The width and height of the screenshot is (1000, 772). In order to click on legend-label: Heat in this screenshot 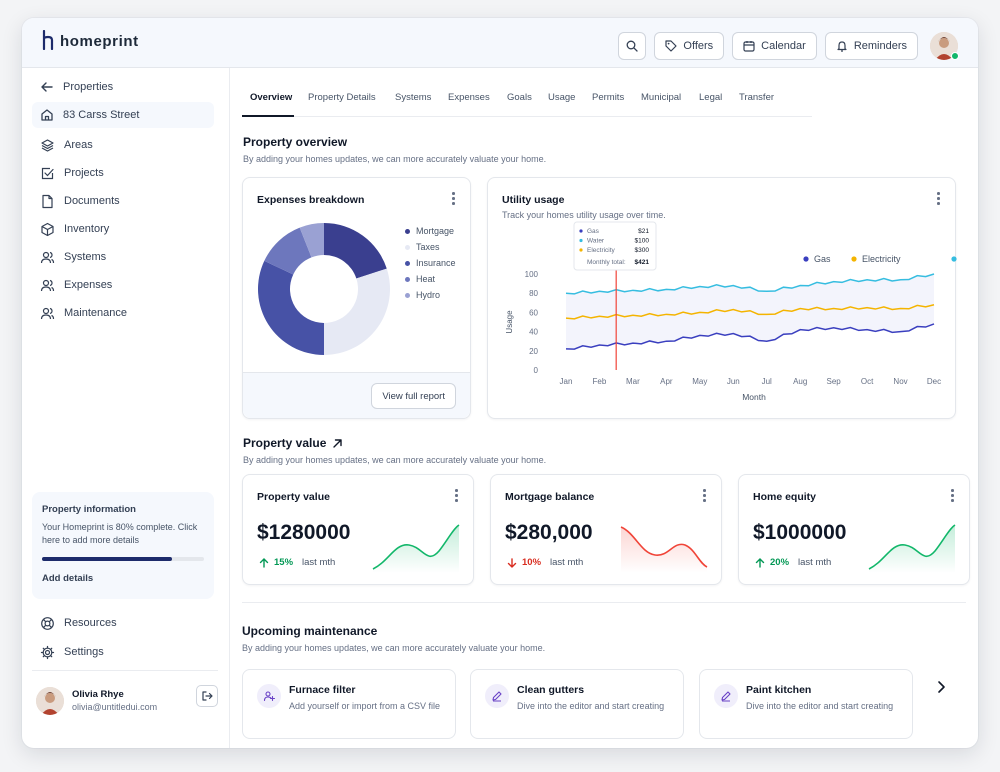, I will do `click(426, 279)`.